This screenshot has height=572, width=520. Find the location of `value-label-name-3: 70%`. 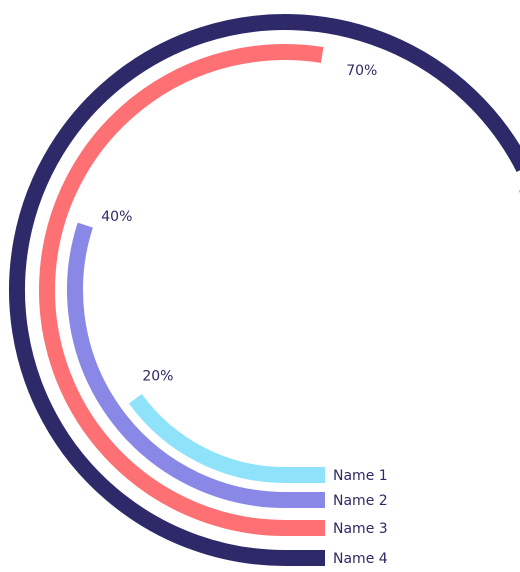

value-label-name-3: 70% is located at coordinates (361, 71).